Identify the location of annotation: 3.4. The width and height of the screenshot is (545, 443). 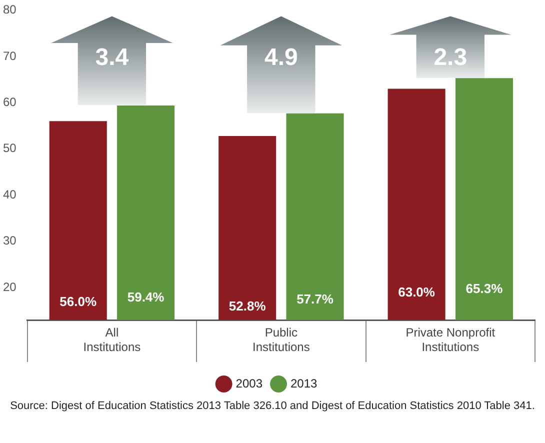
(112, 58).